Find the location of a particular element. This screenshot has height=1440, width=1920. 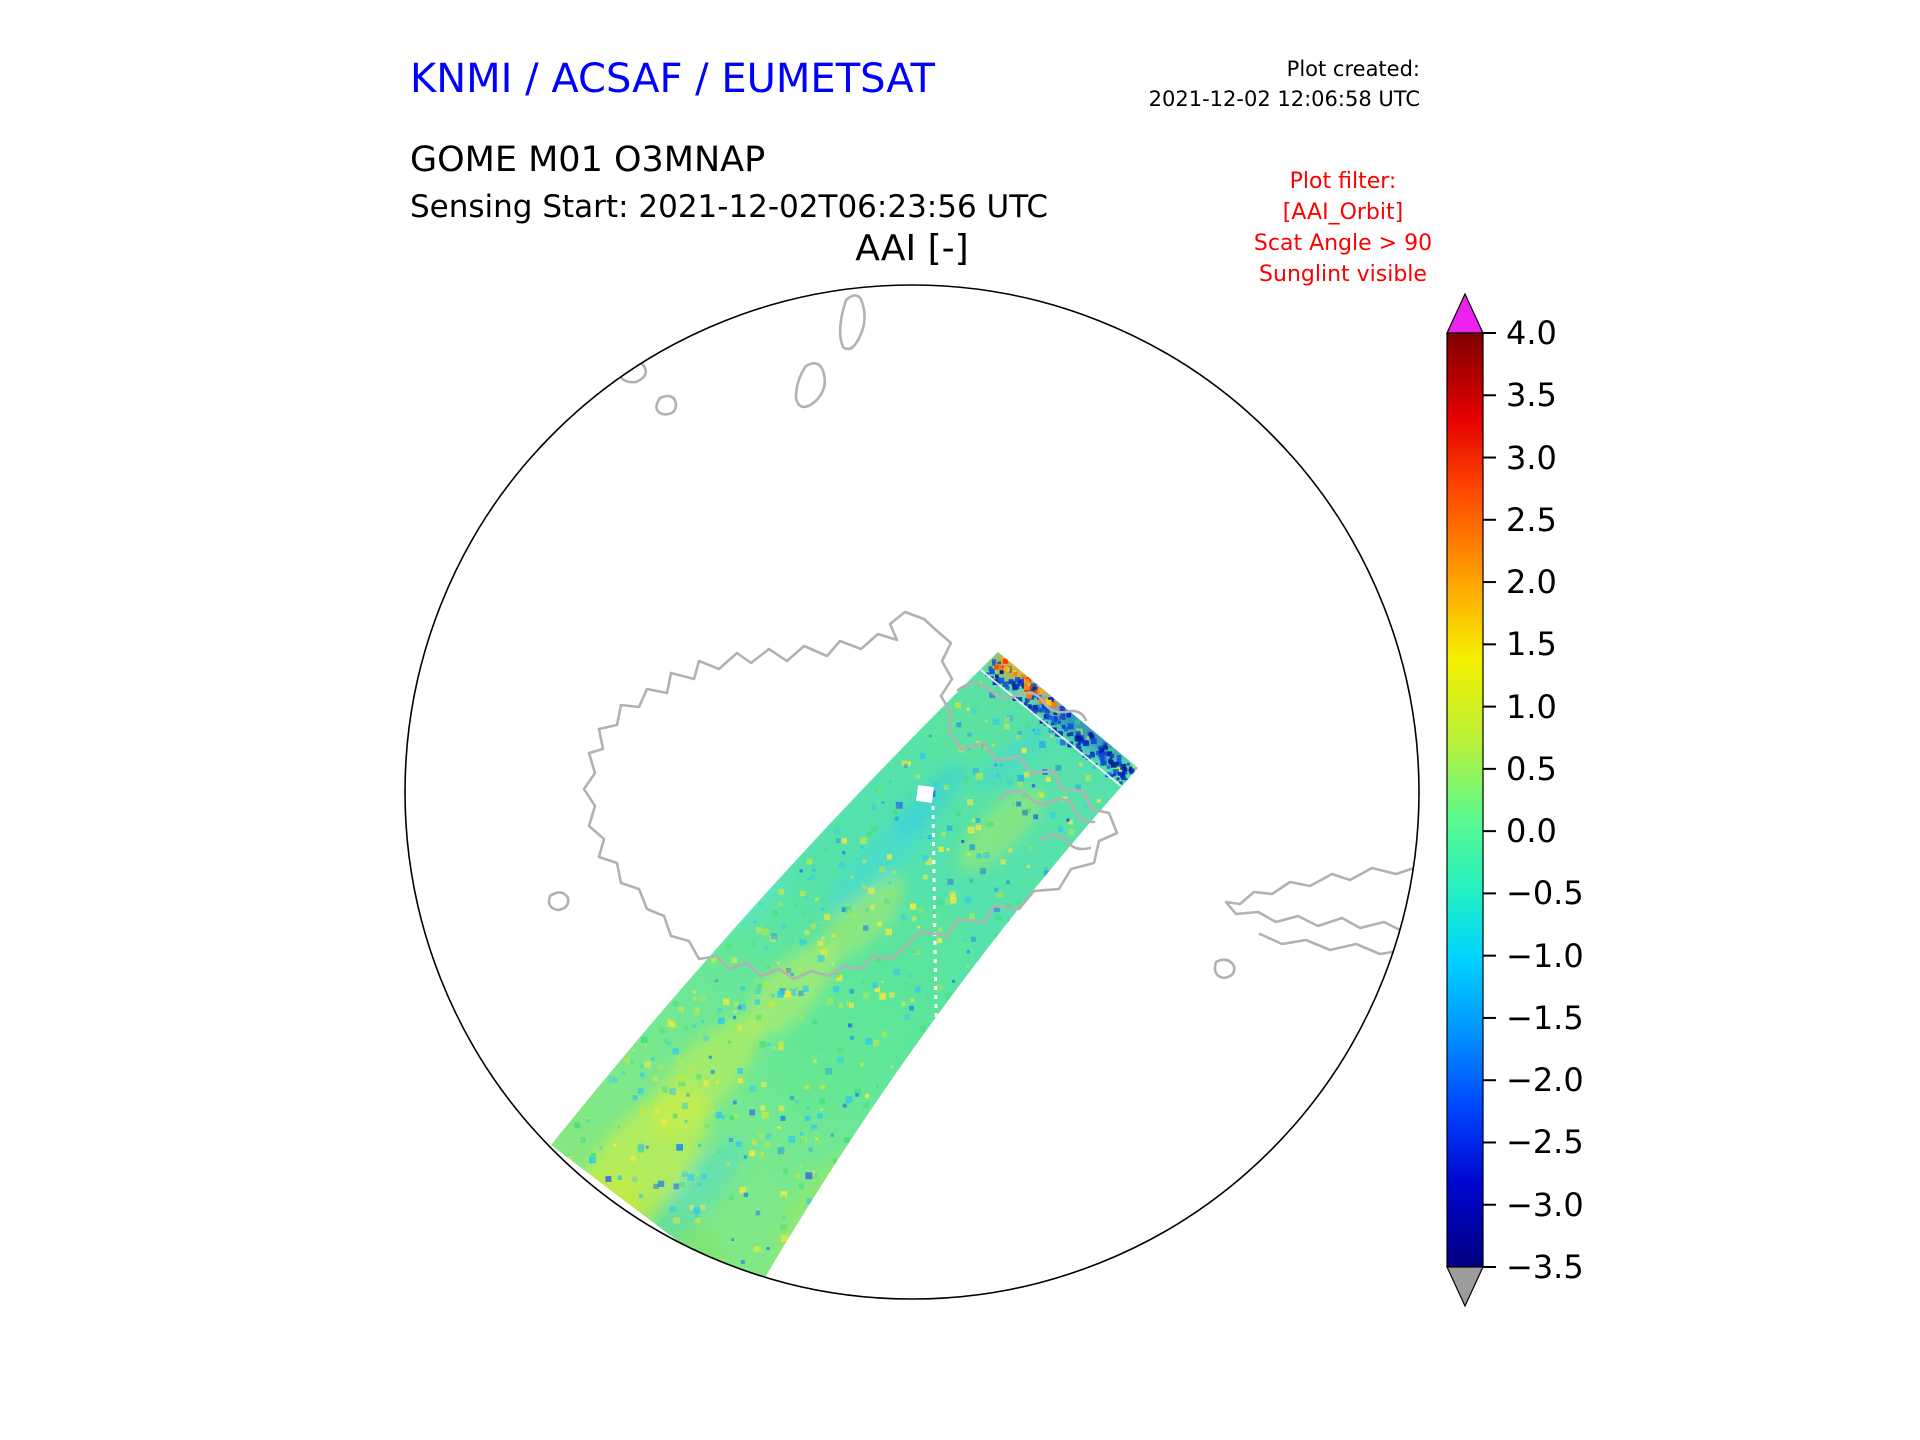

colorbar-tick-label: −1.5 is located at coordinates (1545, 1017).